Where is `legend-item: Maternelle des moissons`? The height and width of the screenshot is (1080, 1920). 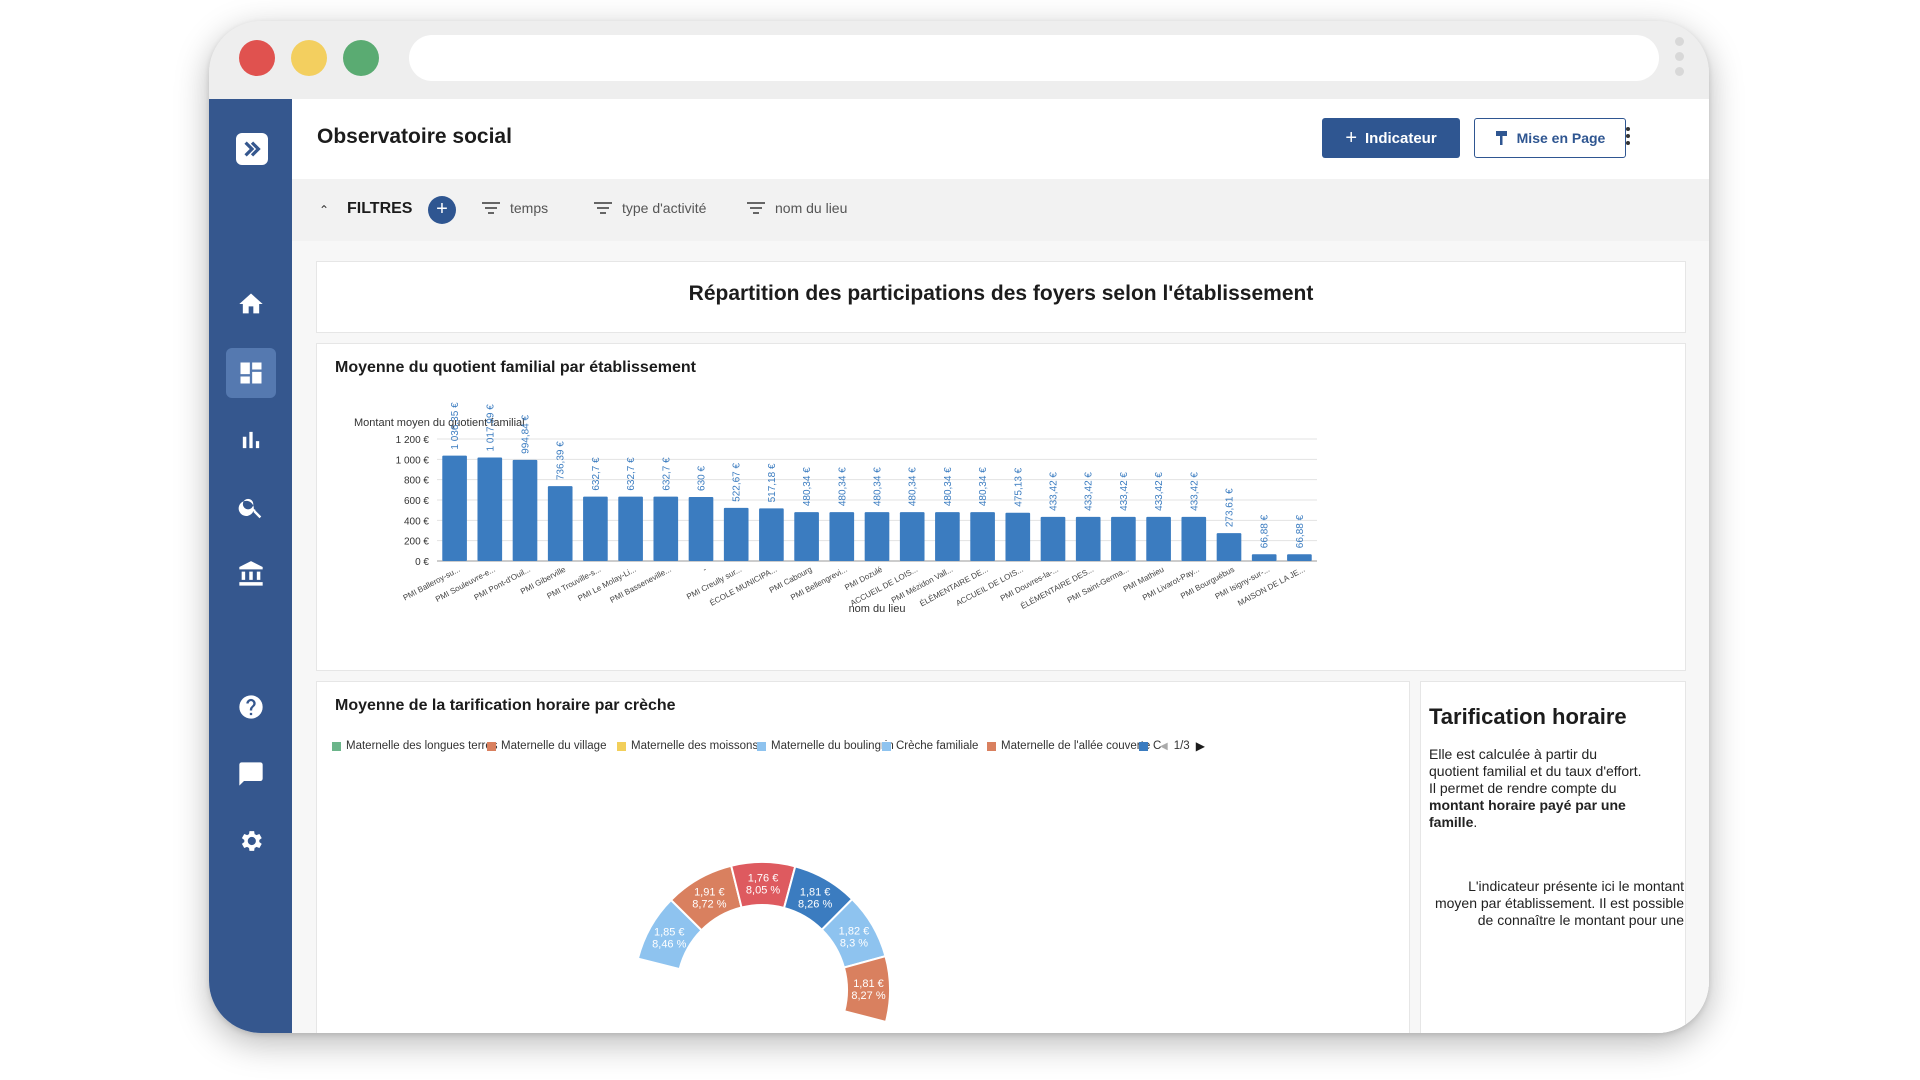 legend-item: Maternelle des moissons is located at coordinates (687, 746).